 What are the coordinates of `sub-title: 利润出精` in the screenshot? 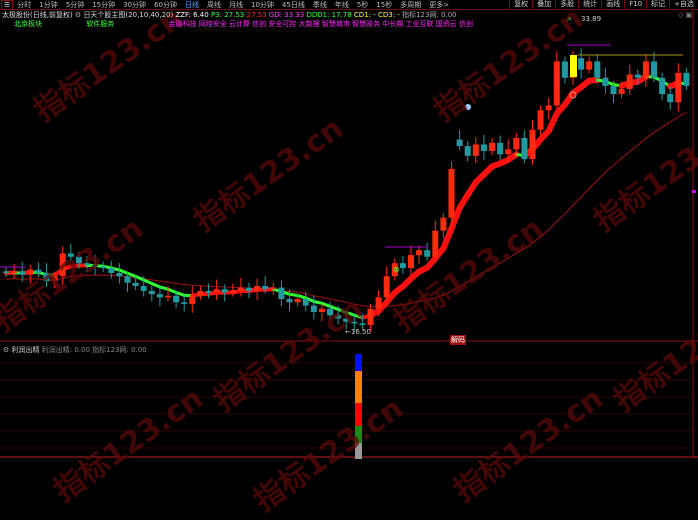 It's located at (26, 350).